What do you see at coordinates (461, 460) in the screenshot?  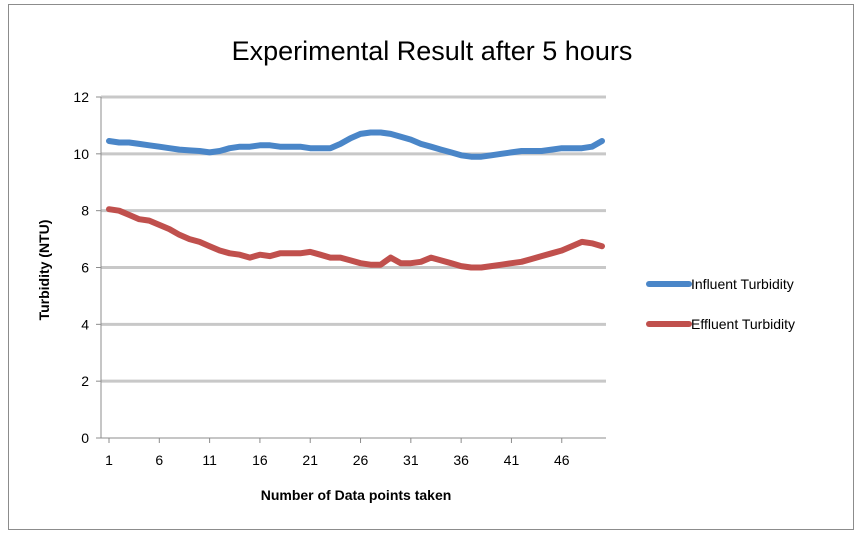 I see `x-tick-label: 36` at bounding box center [461, 460].